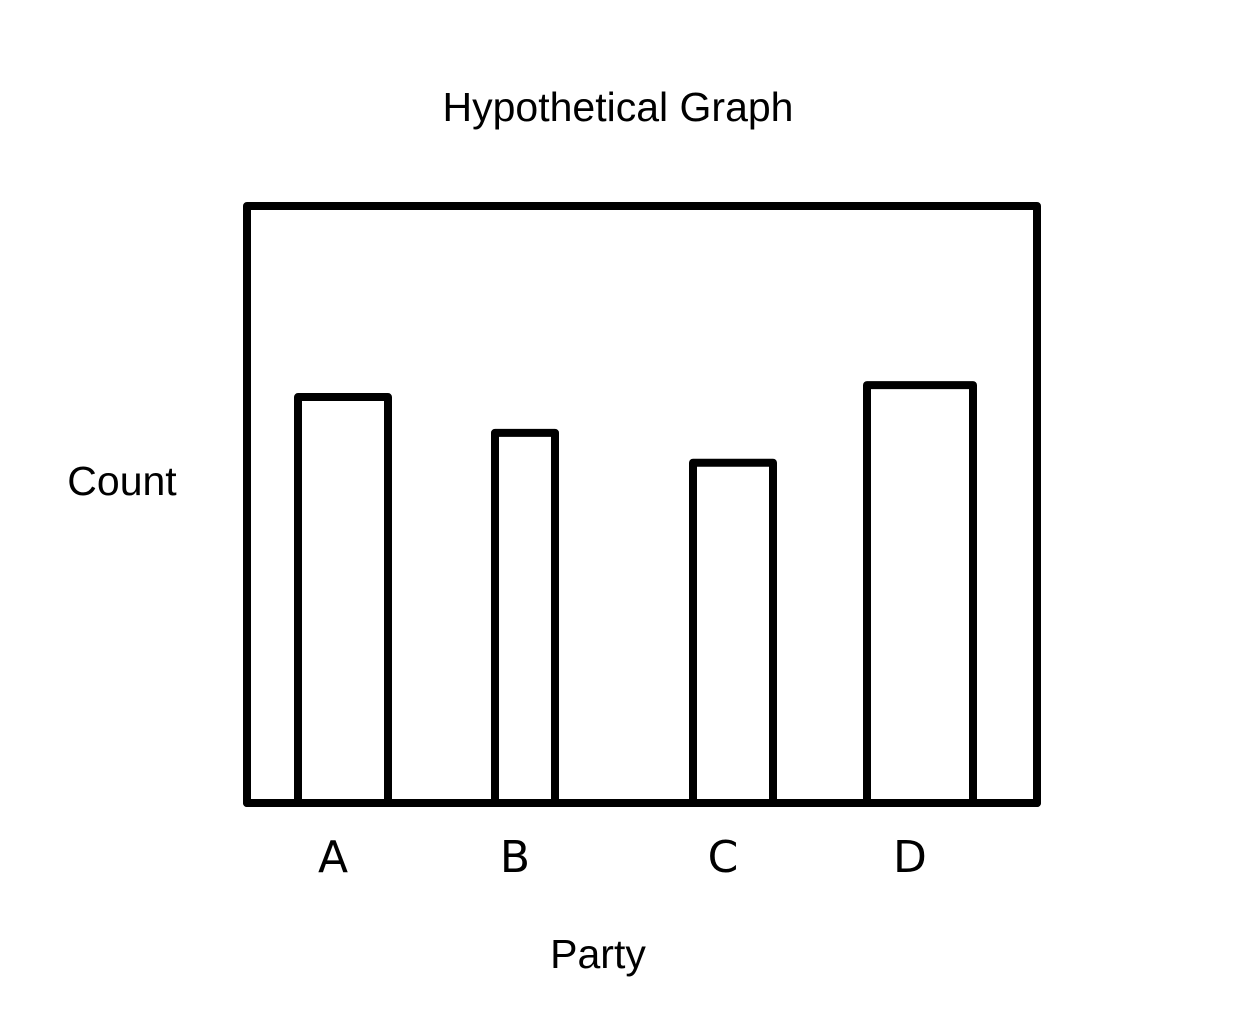 This screenshot has height=1017, width=1244. Describe the element at coordinates (618, 107) in the screenshot. I see `chart-title: Hypothetical Graph` at that location.